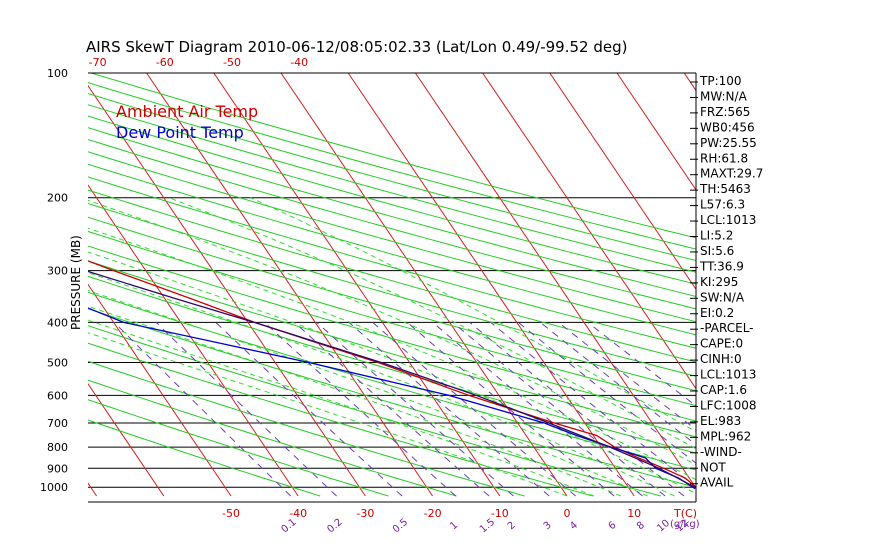 This screenshot has height=560, width=870. I want to click on mixing-ratio-tick-label: 0.2, so click(334, 526).